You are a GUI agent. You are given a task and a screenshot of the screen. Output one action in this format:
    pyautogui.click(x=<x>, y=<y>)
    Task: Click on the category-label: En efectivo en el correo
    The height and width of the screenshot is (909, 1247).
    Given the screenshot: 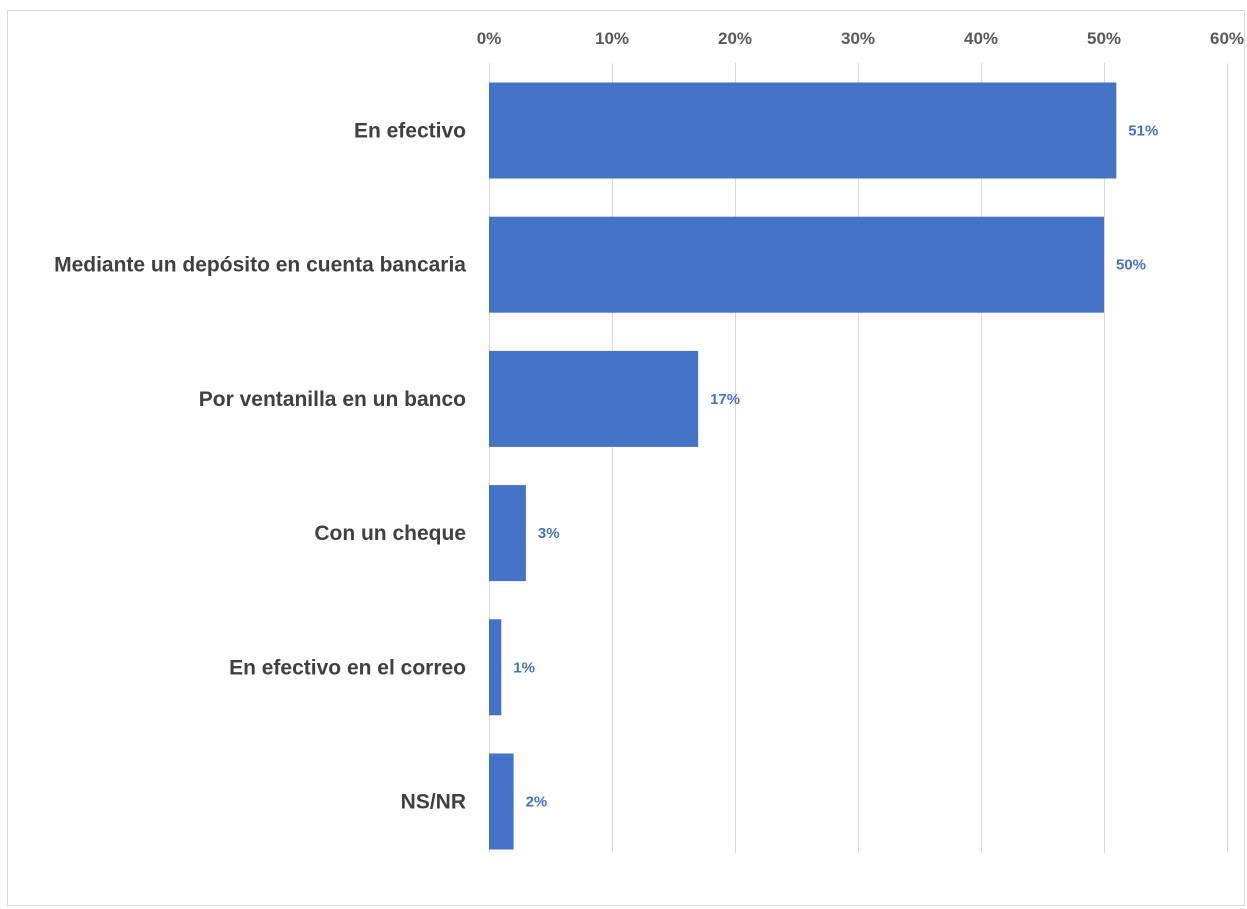 What is the action you would take?
    pyautogui.click(x=347, y=667)
    